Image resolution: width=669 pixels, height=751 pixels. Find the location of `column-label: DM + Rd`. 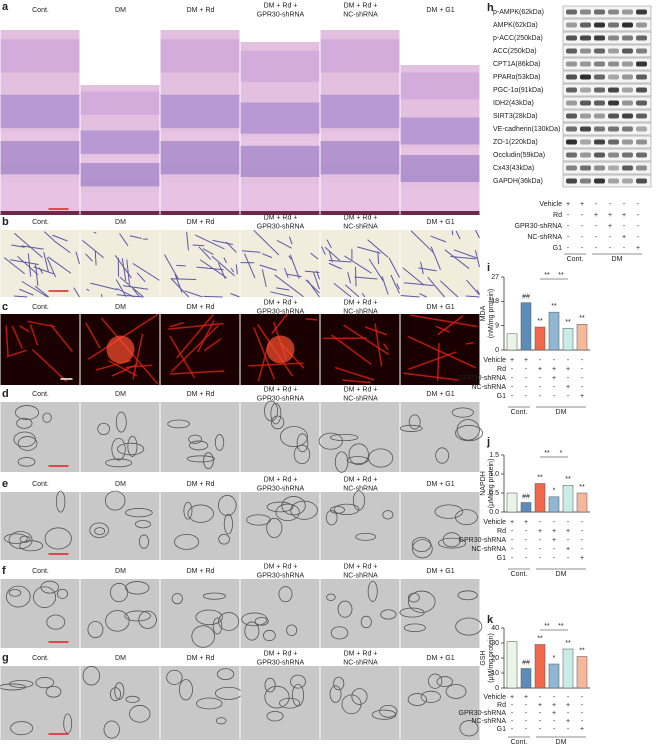

column-label: DM + Rd is located at coordinates (201, 571).